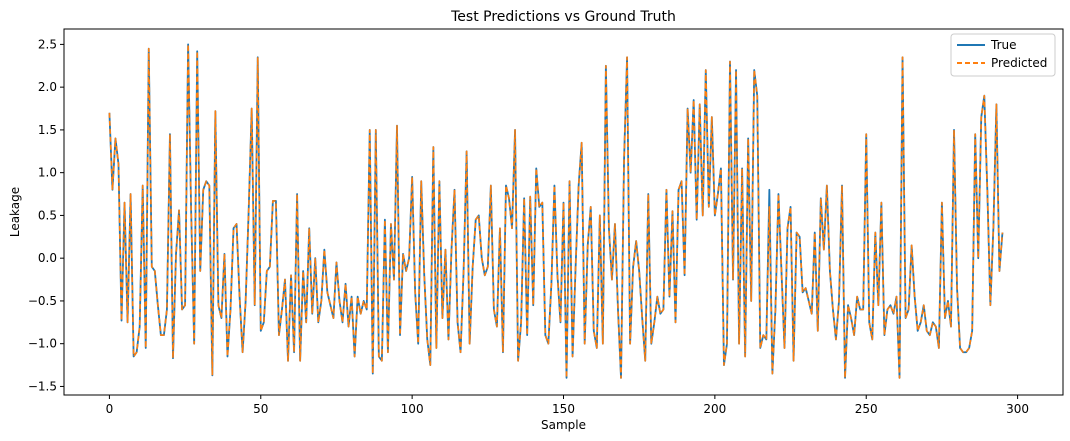  I want to click on x-tick-label: 50, so click(260, 409).